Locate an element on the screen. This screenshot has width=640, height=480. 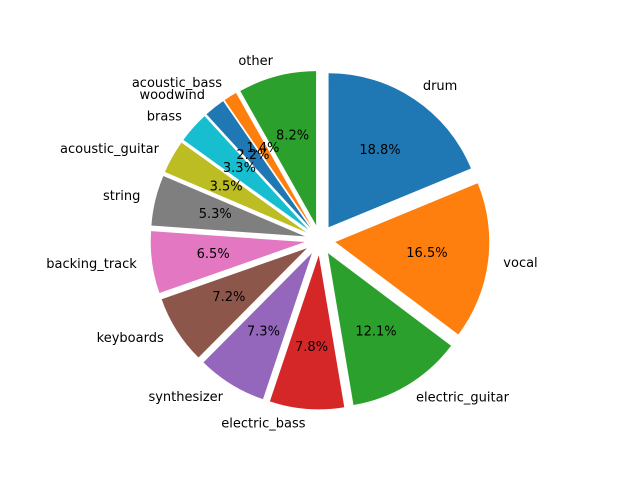
pct-label-synthesizer: 7.3% is located at coordinates (263, 331).